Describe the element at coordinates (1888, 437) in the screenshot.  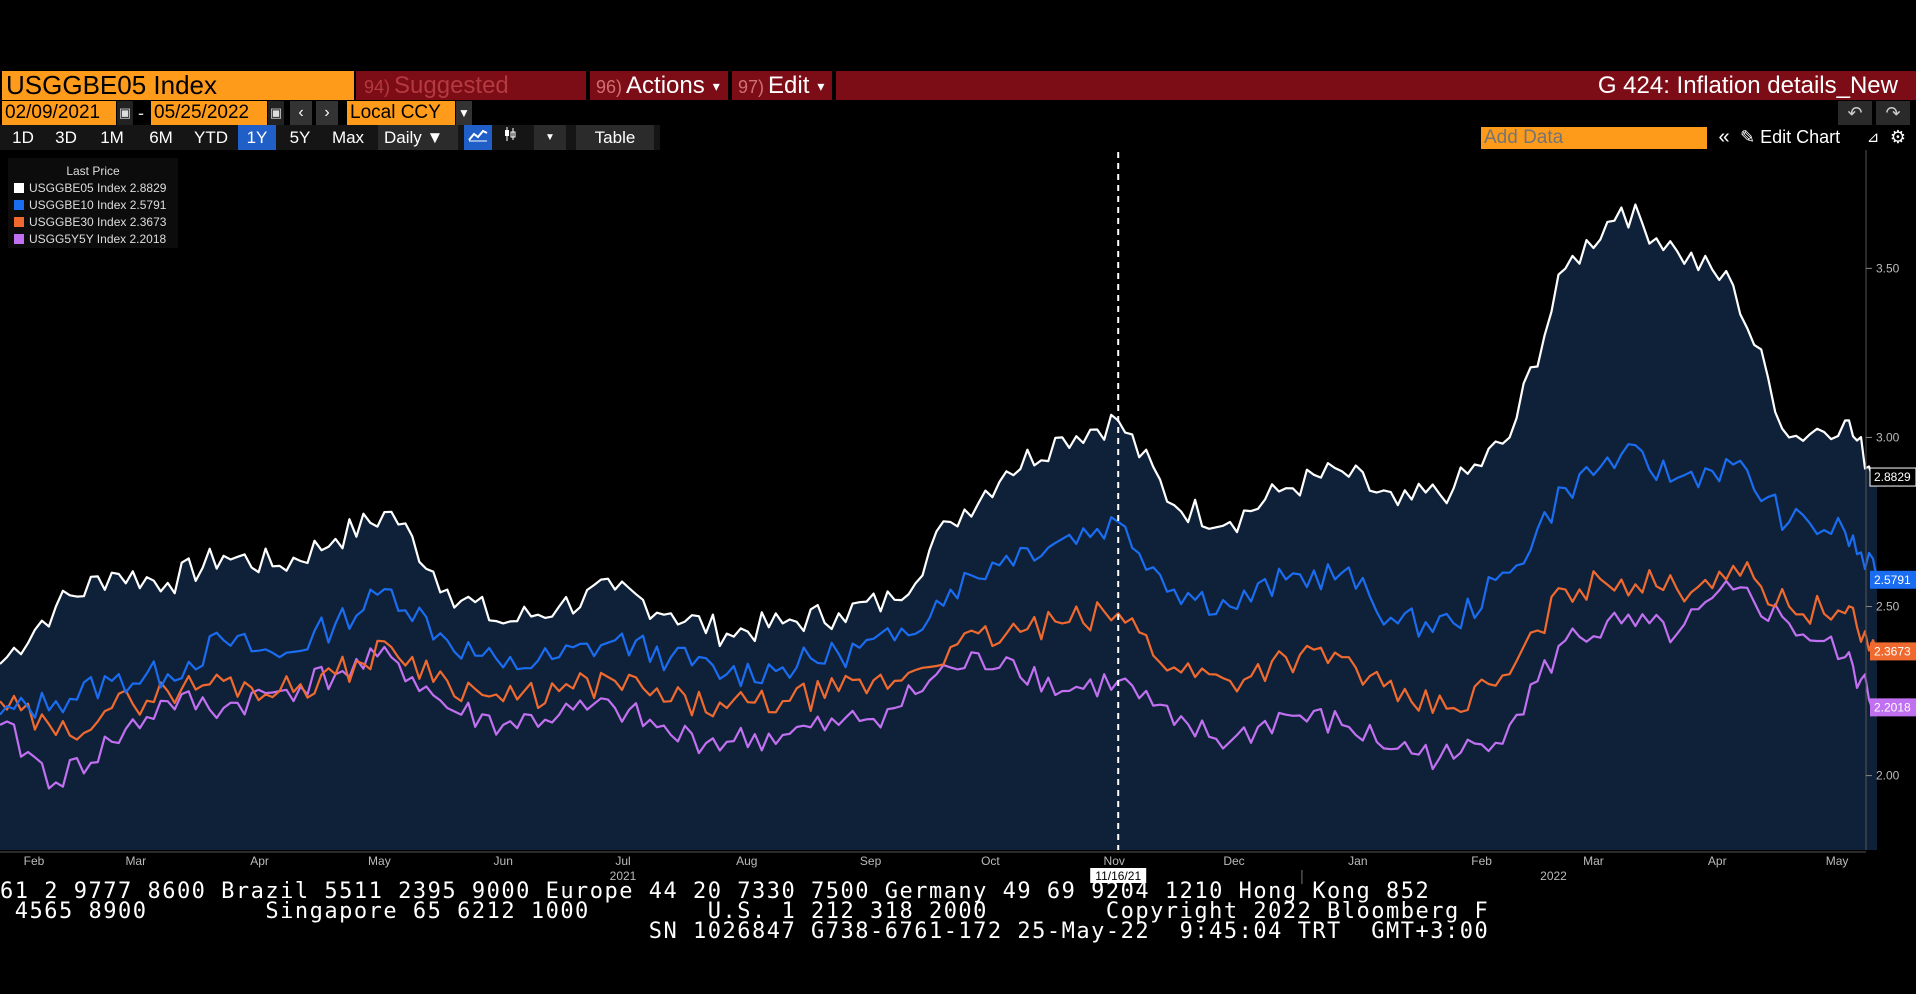
I see `y-tick-label: 3.00` at that location.